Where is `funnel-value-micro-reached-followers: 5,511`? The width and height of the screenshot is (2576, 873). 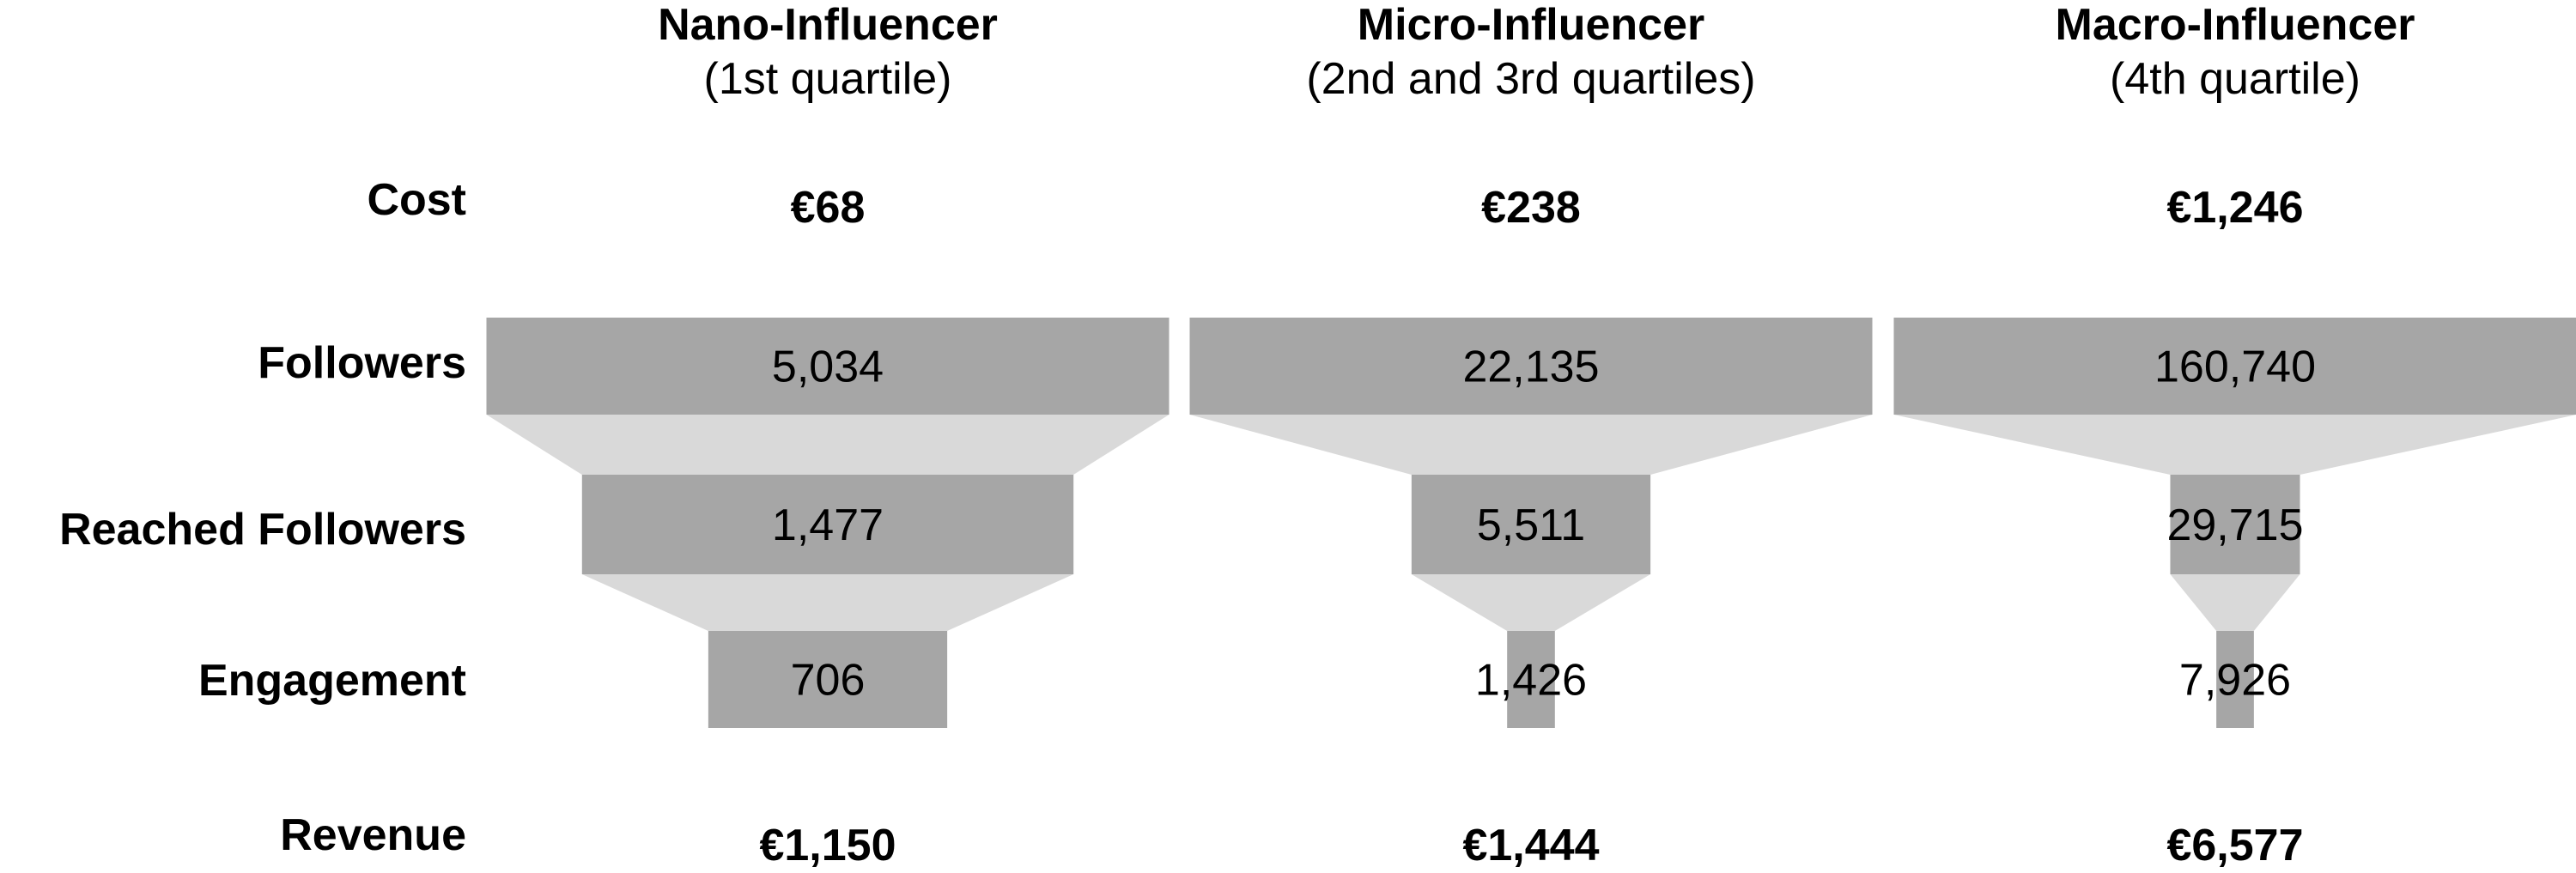 funnel-value-micro-reached-followers: 5,511 is located at coordinates (1531, 525).